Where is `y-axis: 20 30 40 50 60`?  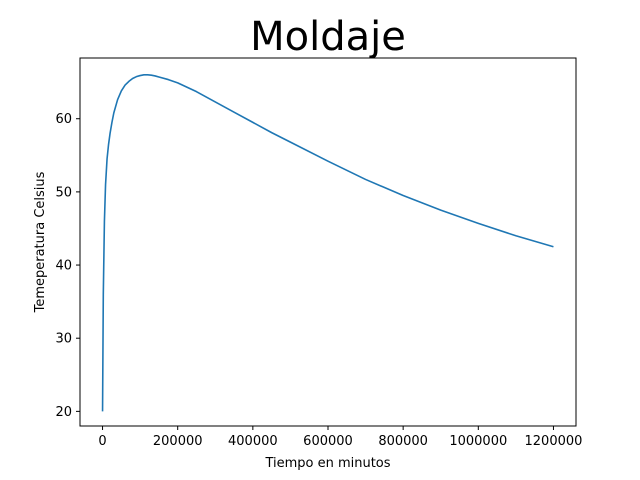 y-axis: 20 30 40 50 60 is located at coordinates (67, 266).